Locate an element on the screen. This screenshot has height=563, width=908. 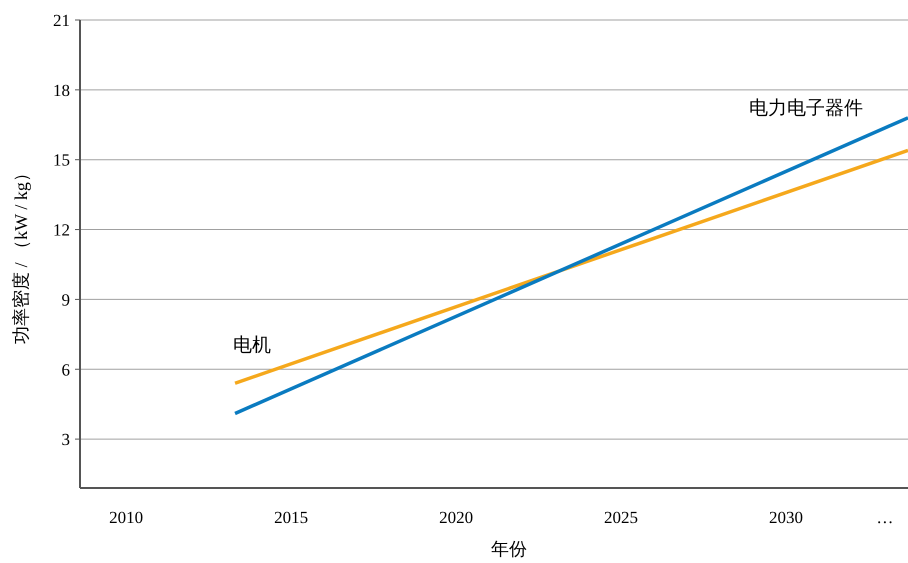
x-tick-label: 2020 is located at coordinates (456, 517).